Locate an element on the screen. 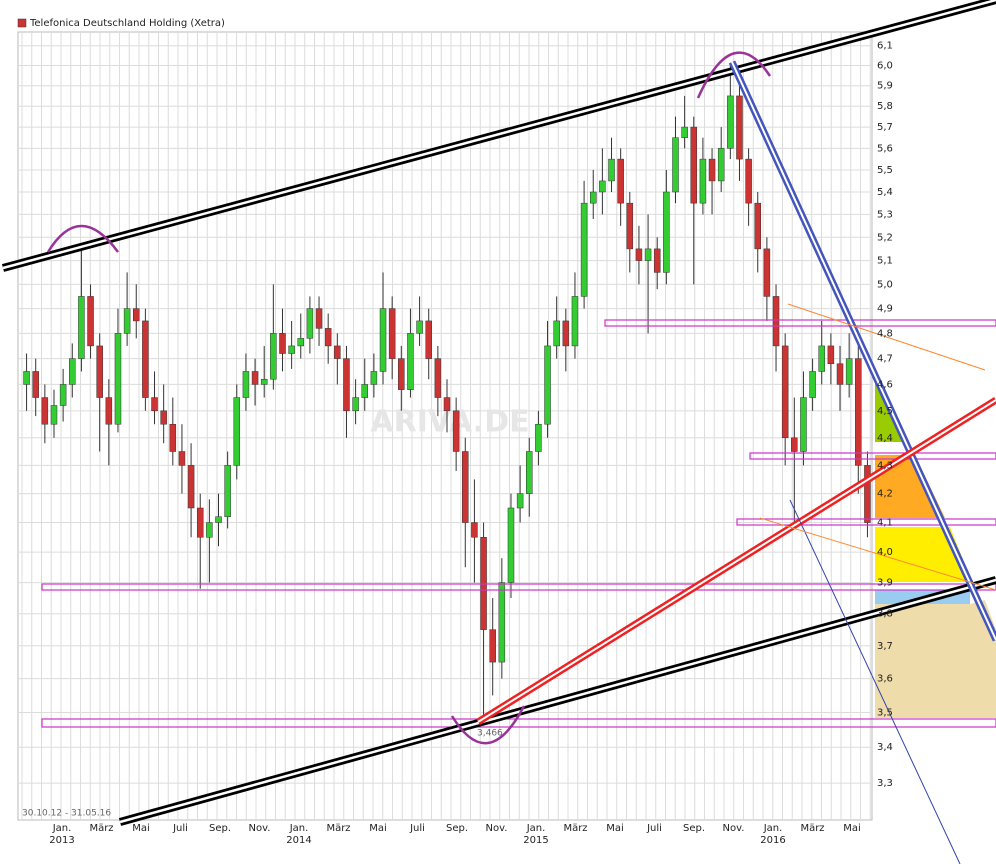 The height and width of the screenshot is (864, 996). zones is located at coordinates (935, 544).